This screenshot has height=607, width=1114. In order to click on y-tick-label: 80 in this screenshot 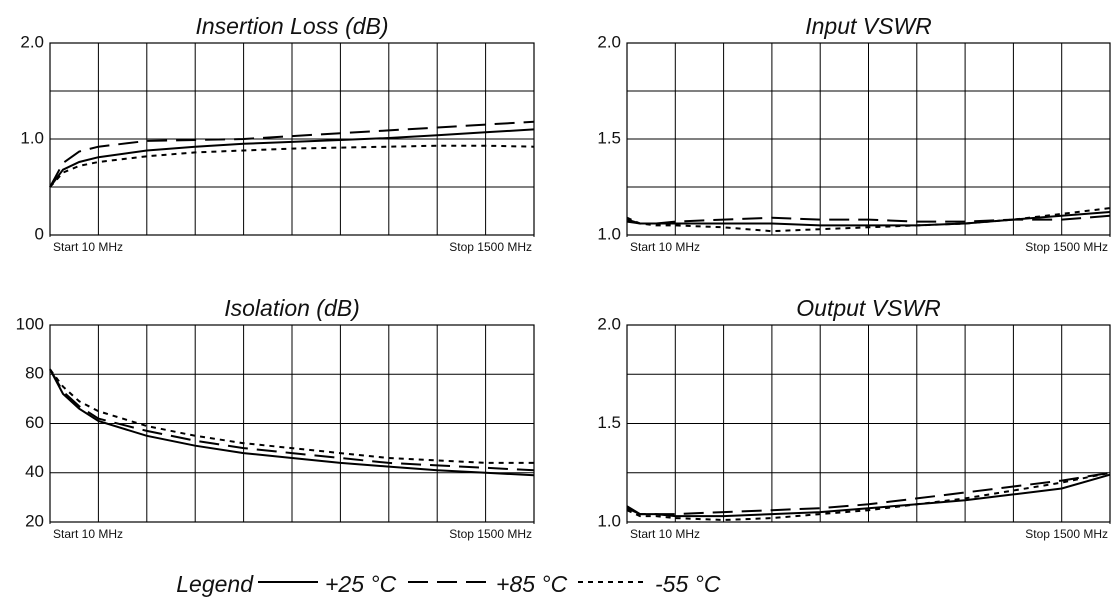, I will do `click(34, 373)`.